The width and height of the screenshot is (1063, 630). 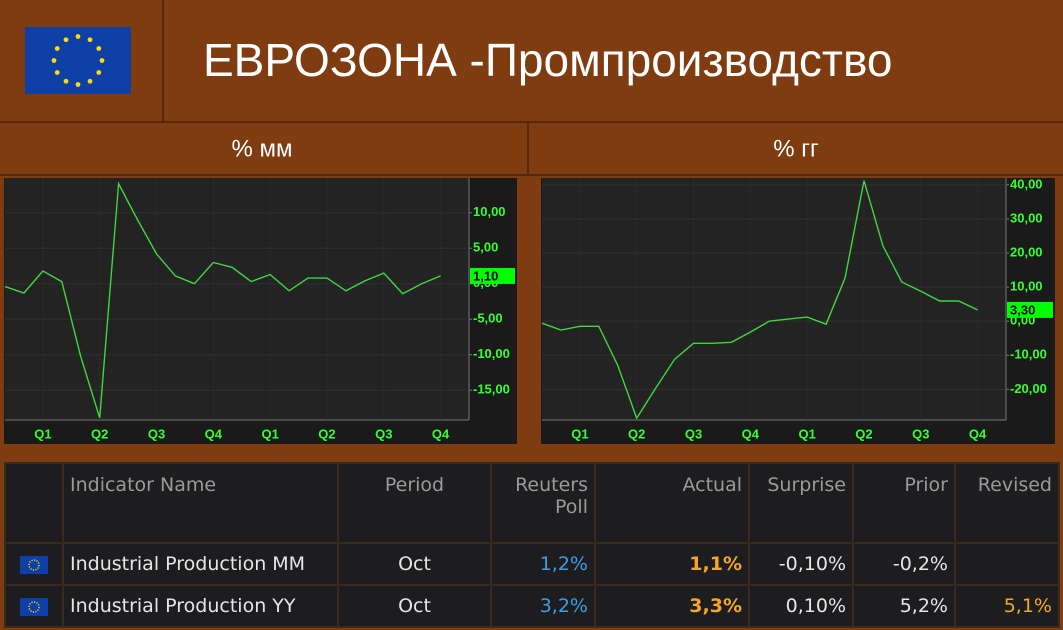 I want to click on table-cell: 1,1%, so click(x=672, y=564).